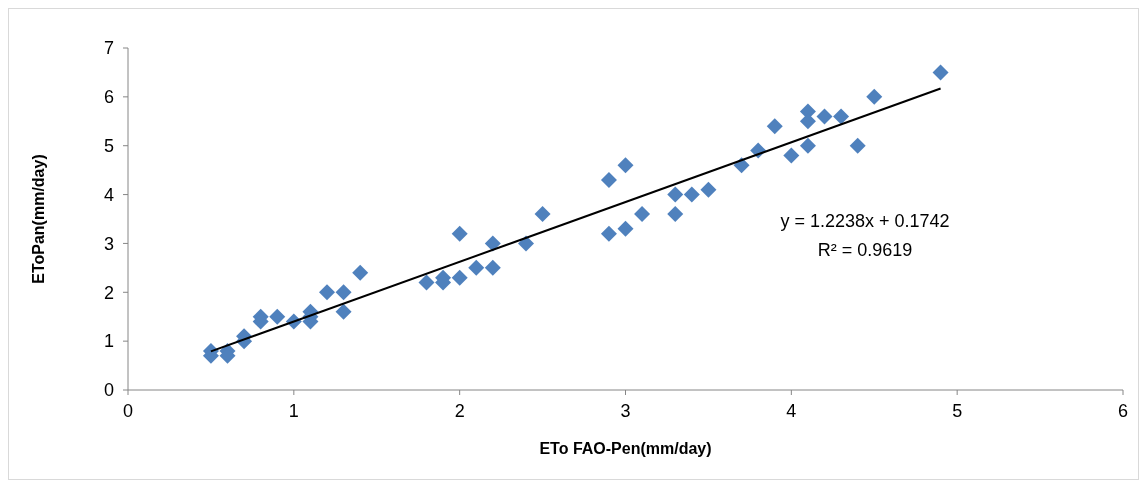 This screenshot has width=1147, height=488. I want to click on x-tick-label: 1, so click(293, 411).